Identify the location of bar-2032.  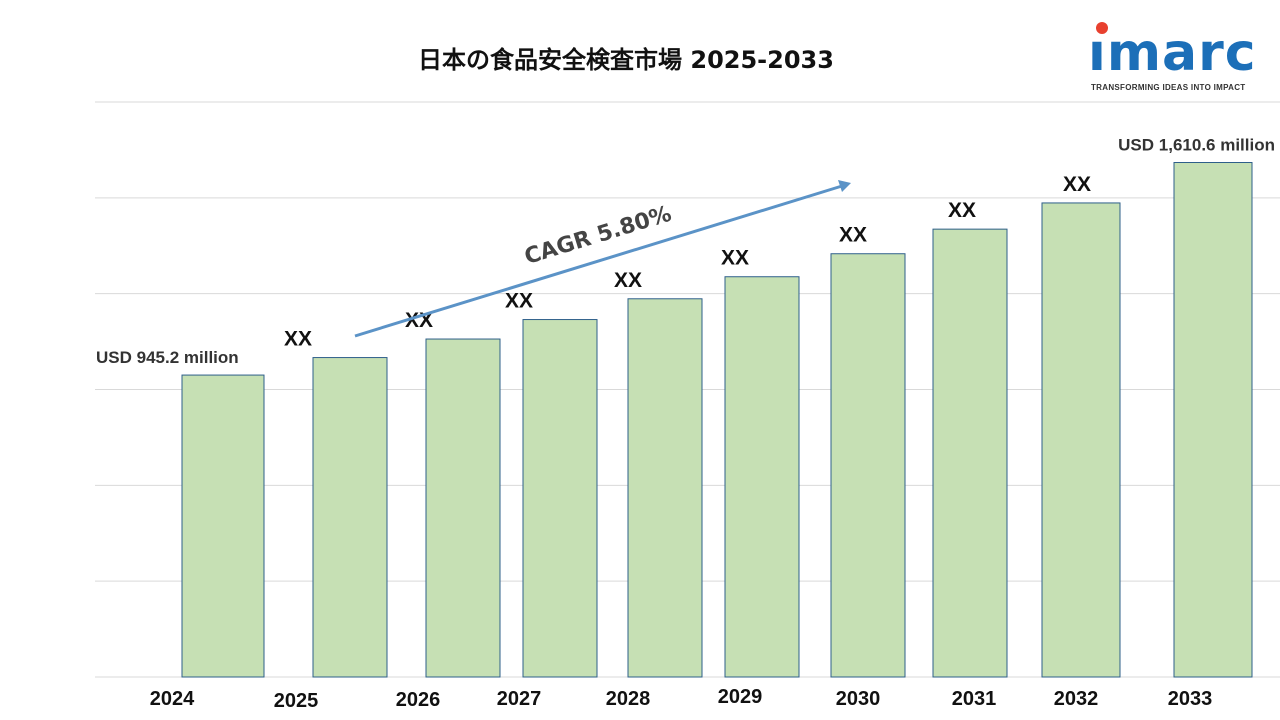
(1081, 440).